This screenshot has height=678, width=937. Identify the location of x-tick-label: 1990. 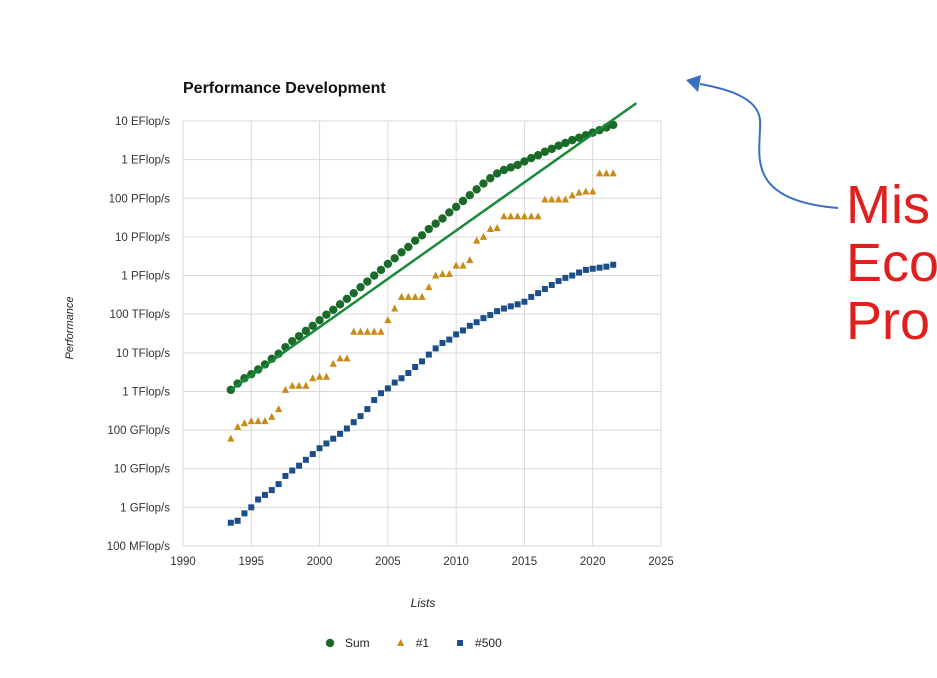
(183, 562).